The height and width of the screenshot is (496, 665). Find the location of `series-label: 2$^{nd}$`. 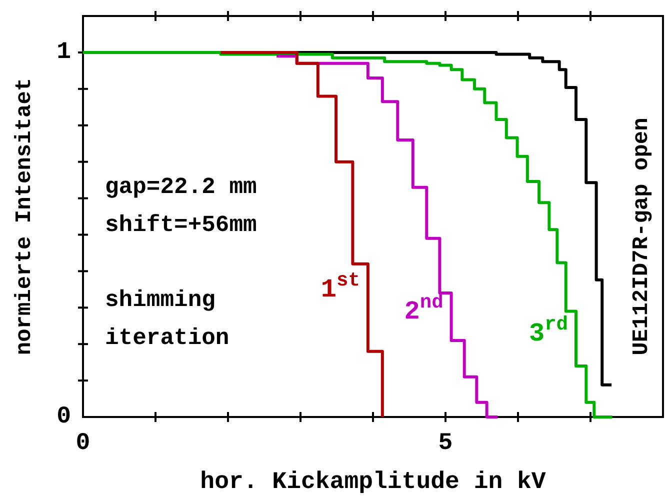

series-label: 2$^{nd}$ is located at coordinates (424, 309).